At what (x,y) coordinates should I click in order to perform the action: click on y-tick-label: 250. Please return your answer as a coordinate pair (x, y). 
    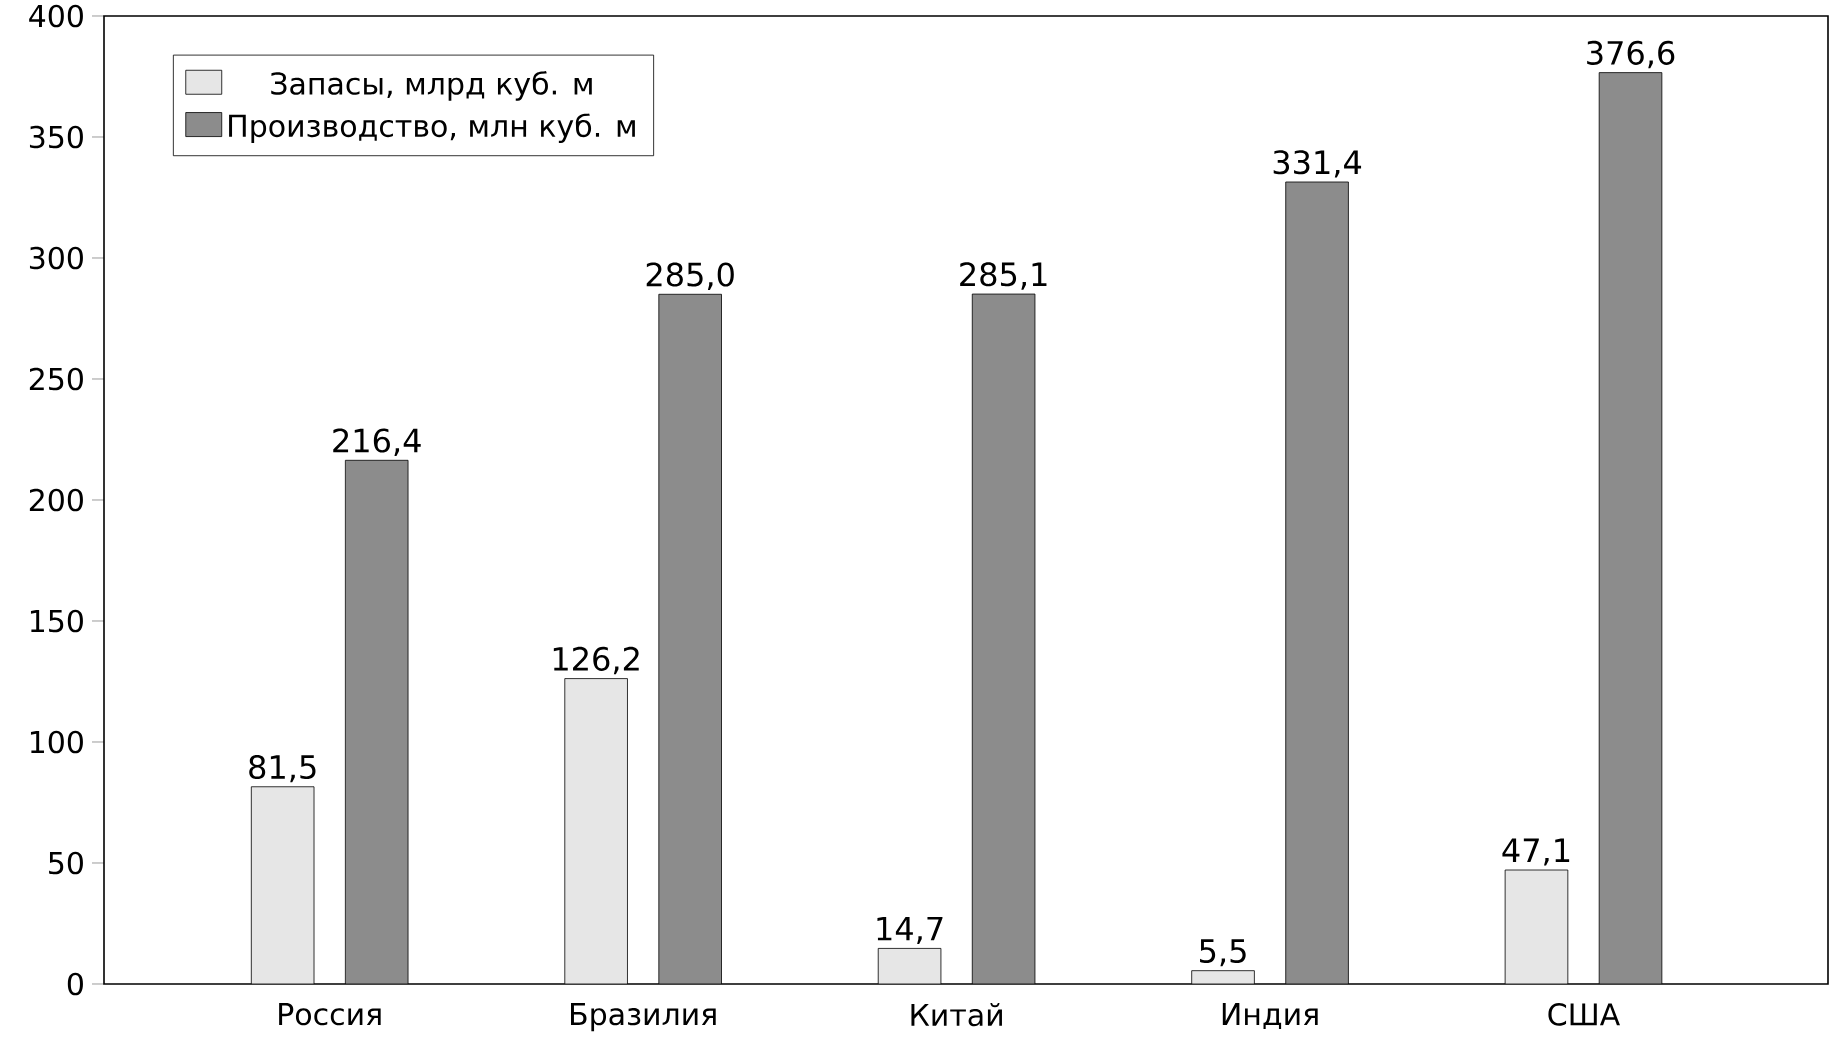
    Looking at the image, I should click on (56, 379).